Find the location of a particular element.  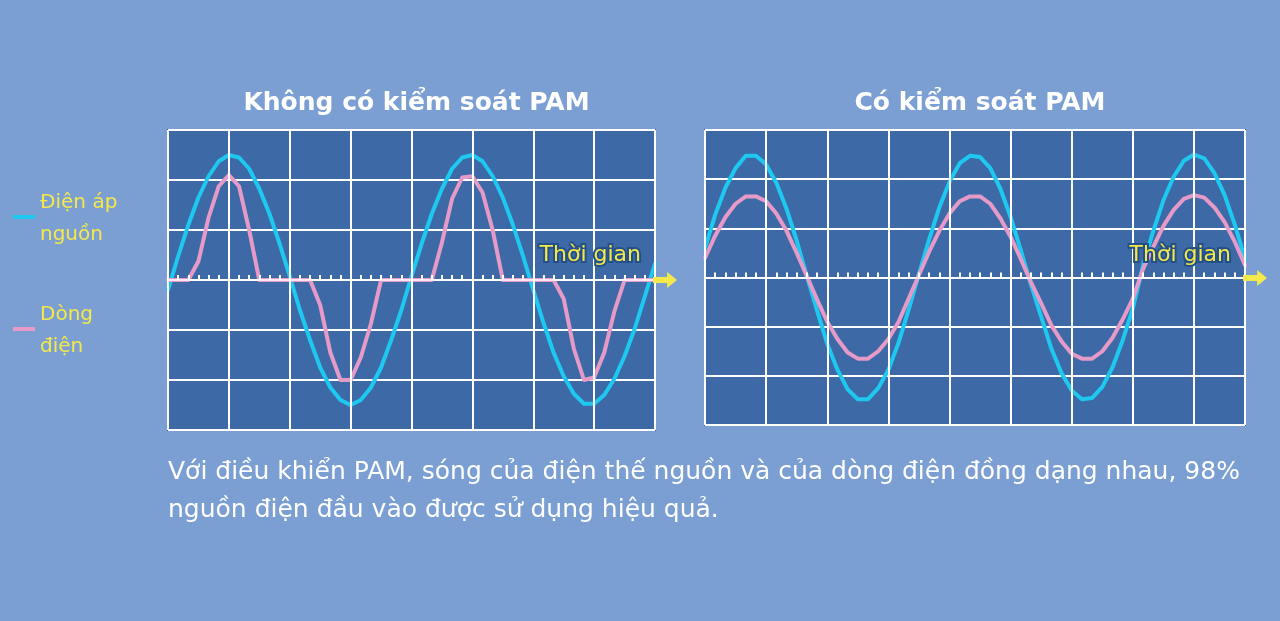

chart-title: Không có kiểm soát PAM is located at coordinates (416, 101).